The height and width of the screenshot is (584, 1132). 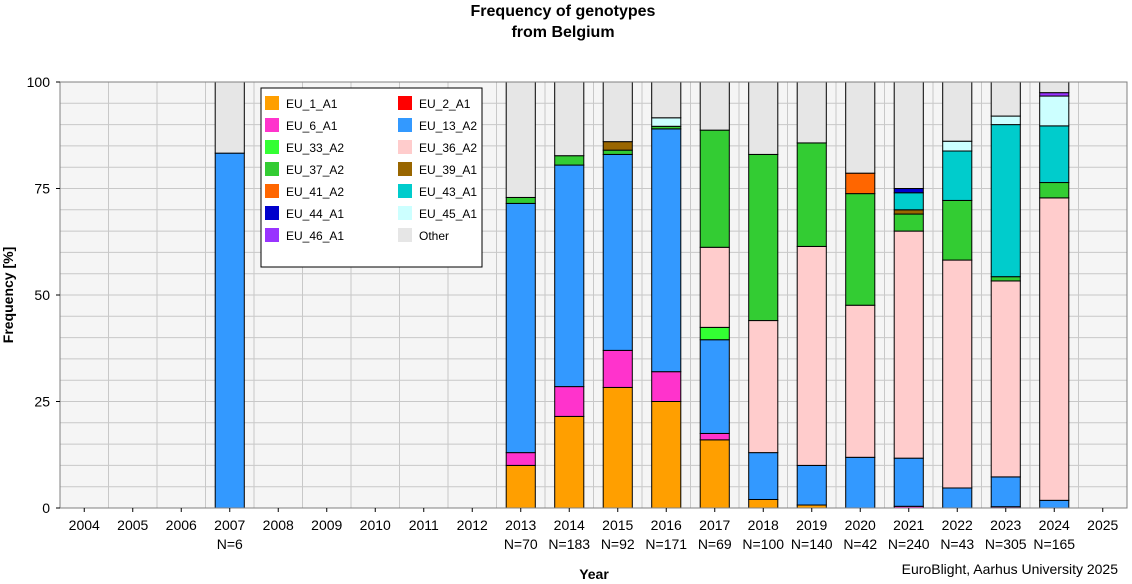 I want to click on chart-title: Frequency of genotypes, so click(x=563, y=11).